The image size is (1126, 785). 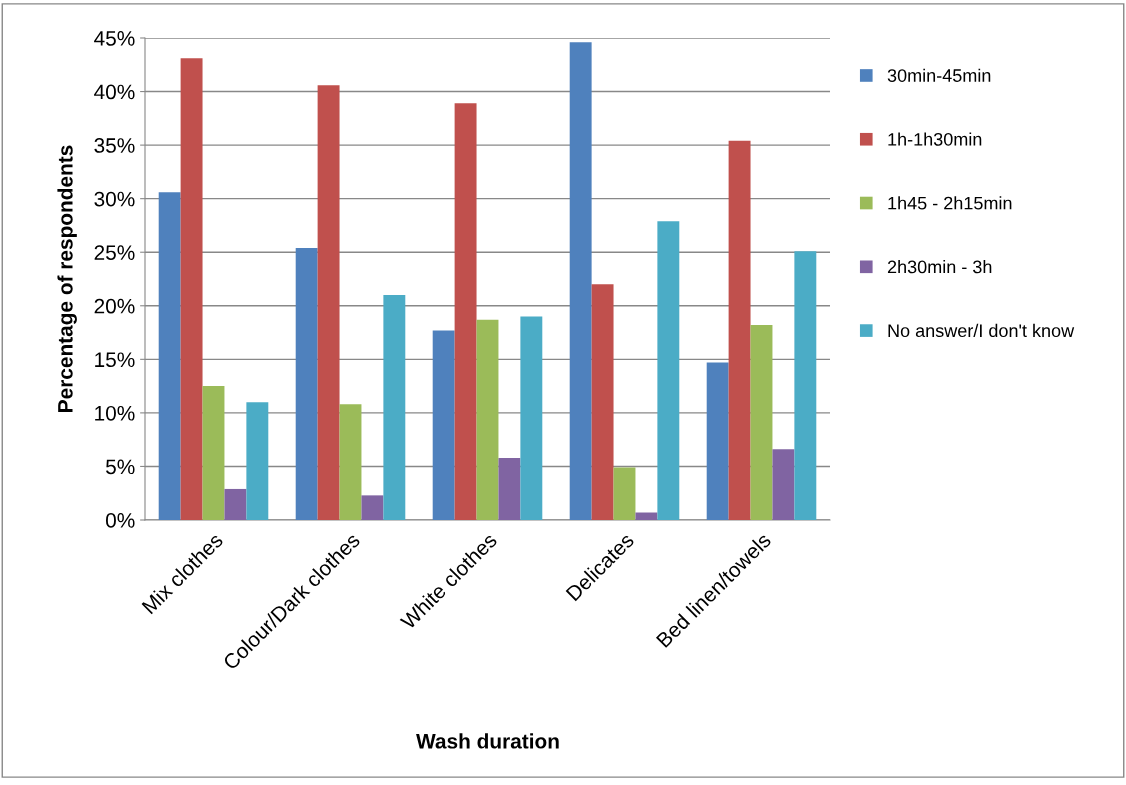 I want to click on y-tick-label: 5%, so click(x=120, y=467).